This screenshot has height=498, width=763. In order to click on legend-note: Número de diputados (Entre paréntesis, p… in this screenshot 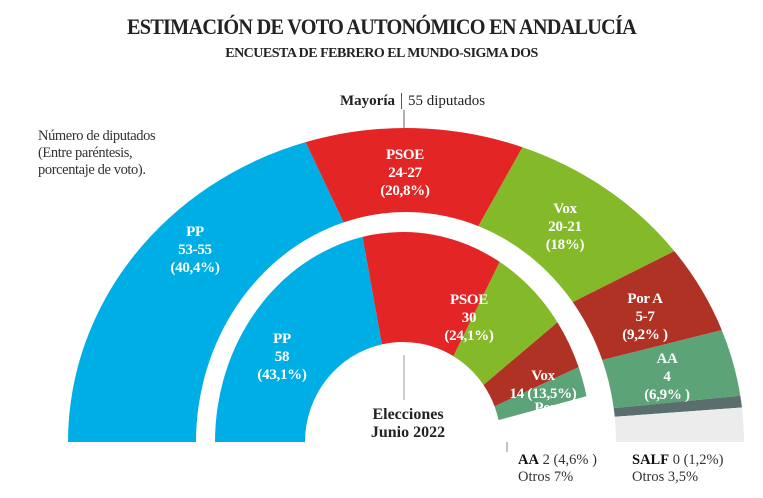, I will do `click(97, 153)`.